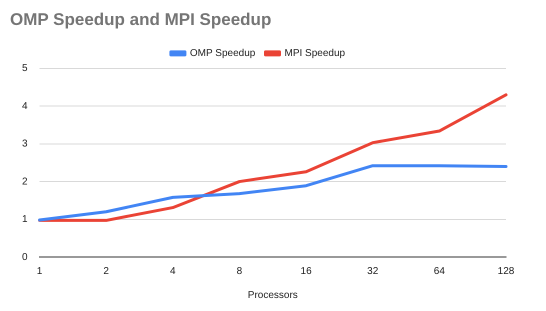 This screenshot has width=546, height=311. Describe the element at coordinates (173, 271) in the screenshot. I see `x-tick-label: 4` at that location.